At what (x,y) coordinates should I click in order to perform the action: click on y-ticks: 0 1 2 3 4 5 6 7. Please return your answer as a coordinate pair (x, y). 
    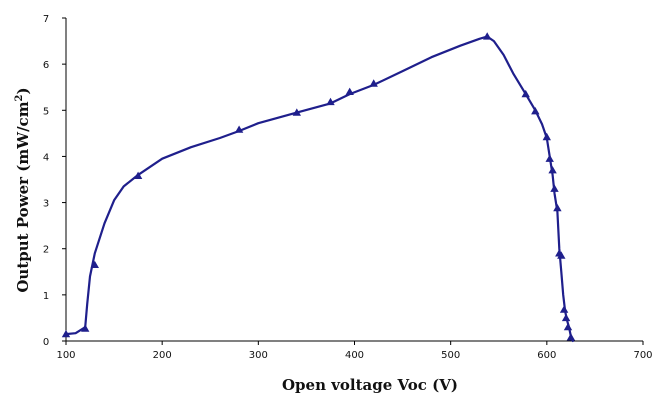
    Looking at the image, I should click on (54, 181).